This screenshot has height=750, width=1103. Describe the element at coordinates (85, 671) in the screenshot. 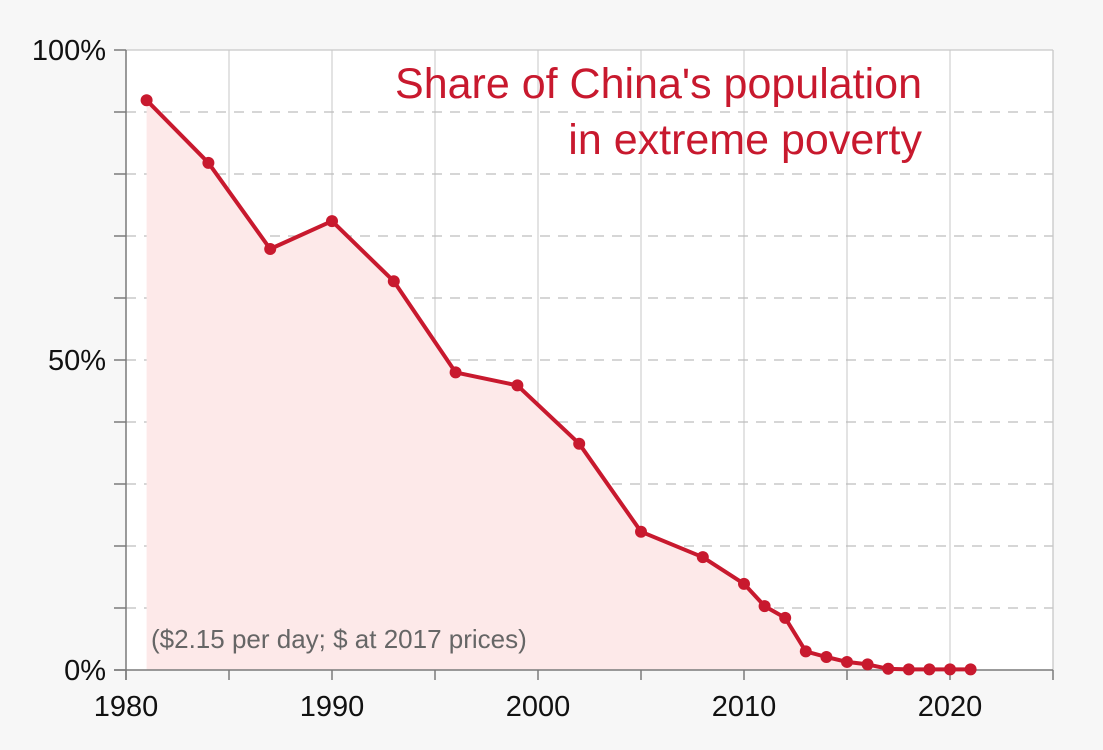

I see `y-tick-label: 0%` at that location.